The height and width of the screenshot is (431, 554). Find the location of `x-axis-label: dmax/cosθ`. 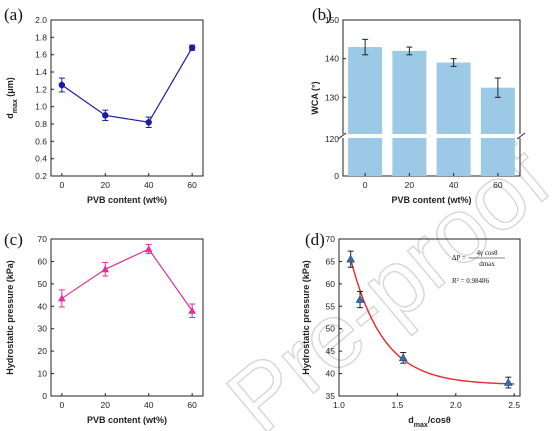

x-axis-label: dmax/cosθ is located at coordinates (429, 422).